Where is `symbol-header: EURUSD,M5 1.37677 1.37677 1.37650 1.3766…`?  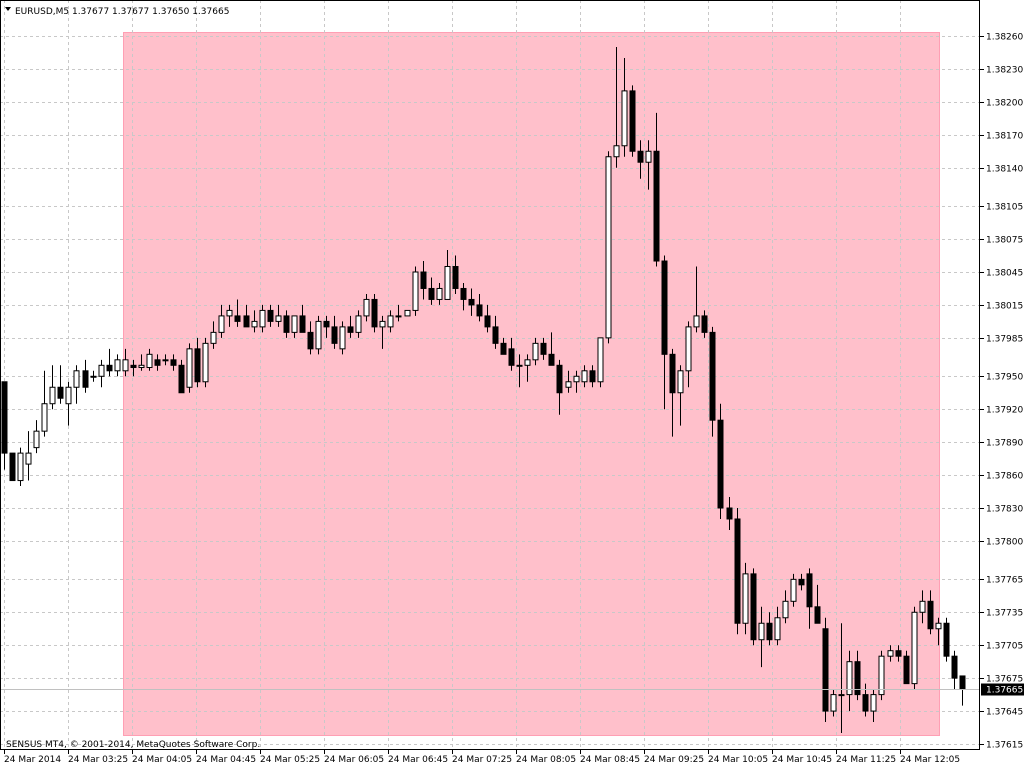 symbol-header: EURUSD,M5 1.37677 1.37677 1.37650 1.3766… is located at coordinates (117, 12).